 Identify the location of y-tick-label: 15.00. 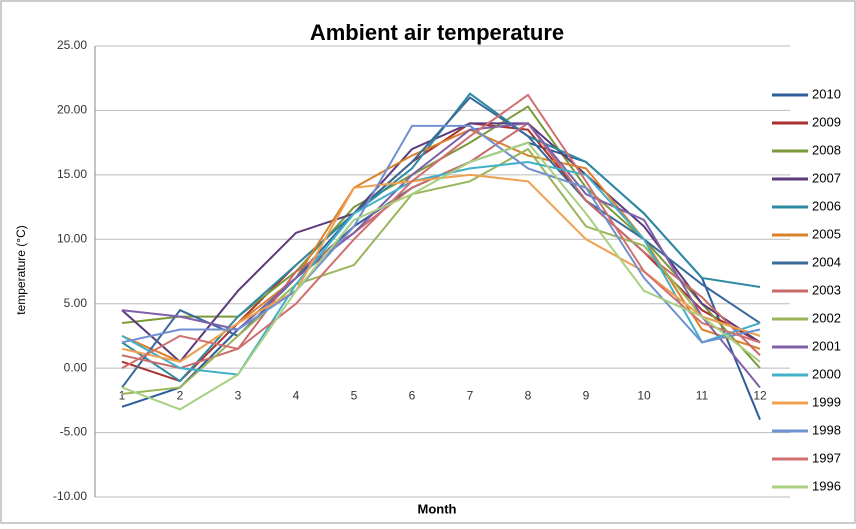
(72, 174).